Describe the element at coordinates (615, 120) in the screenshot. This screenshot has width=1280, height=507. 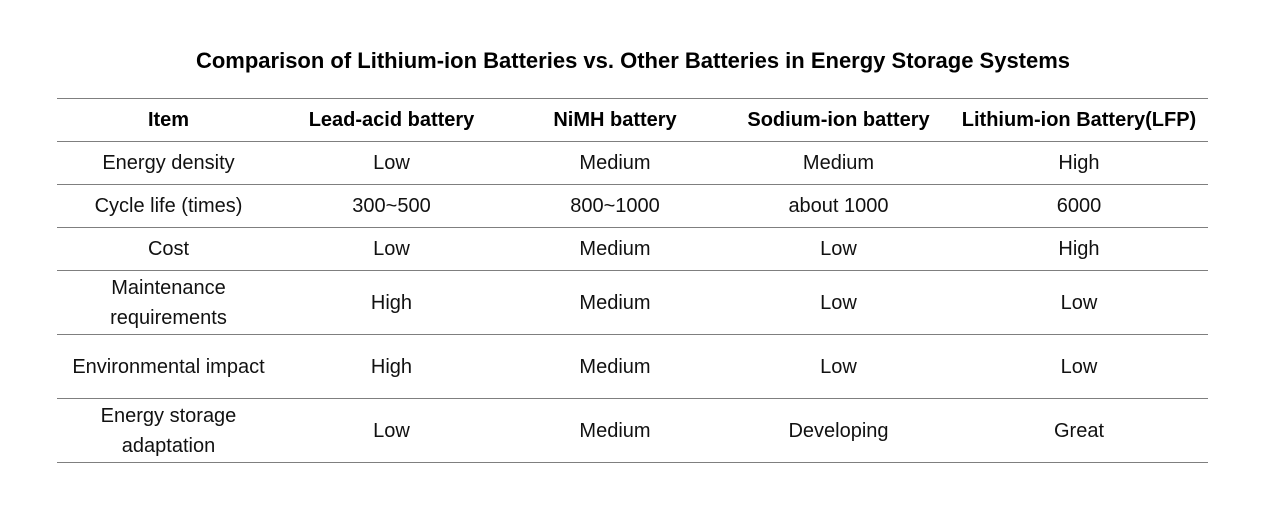
I see `header-nimh: NiMH battery` at that location.